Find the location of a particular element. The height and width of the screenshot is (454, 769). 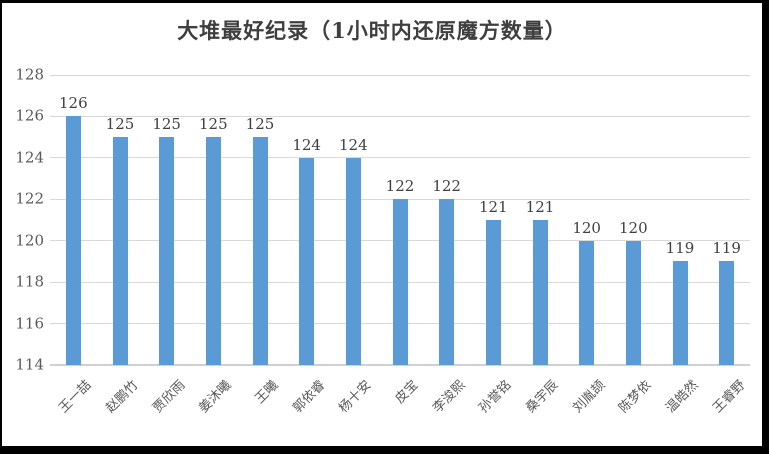

x-category-label: 桑宇辰 is located at coordinates (542, 397).